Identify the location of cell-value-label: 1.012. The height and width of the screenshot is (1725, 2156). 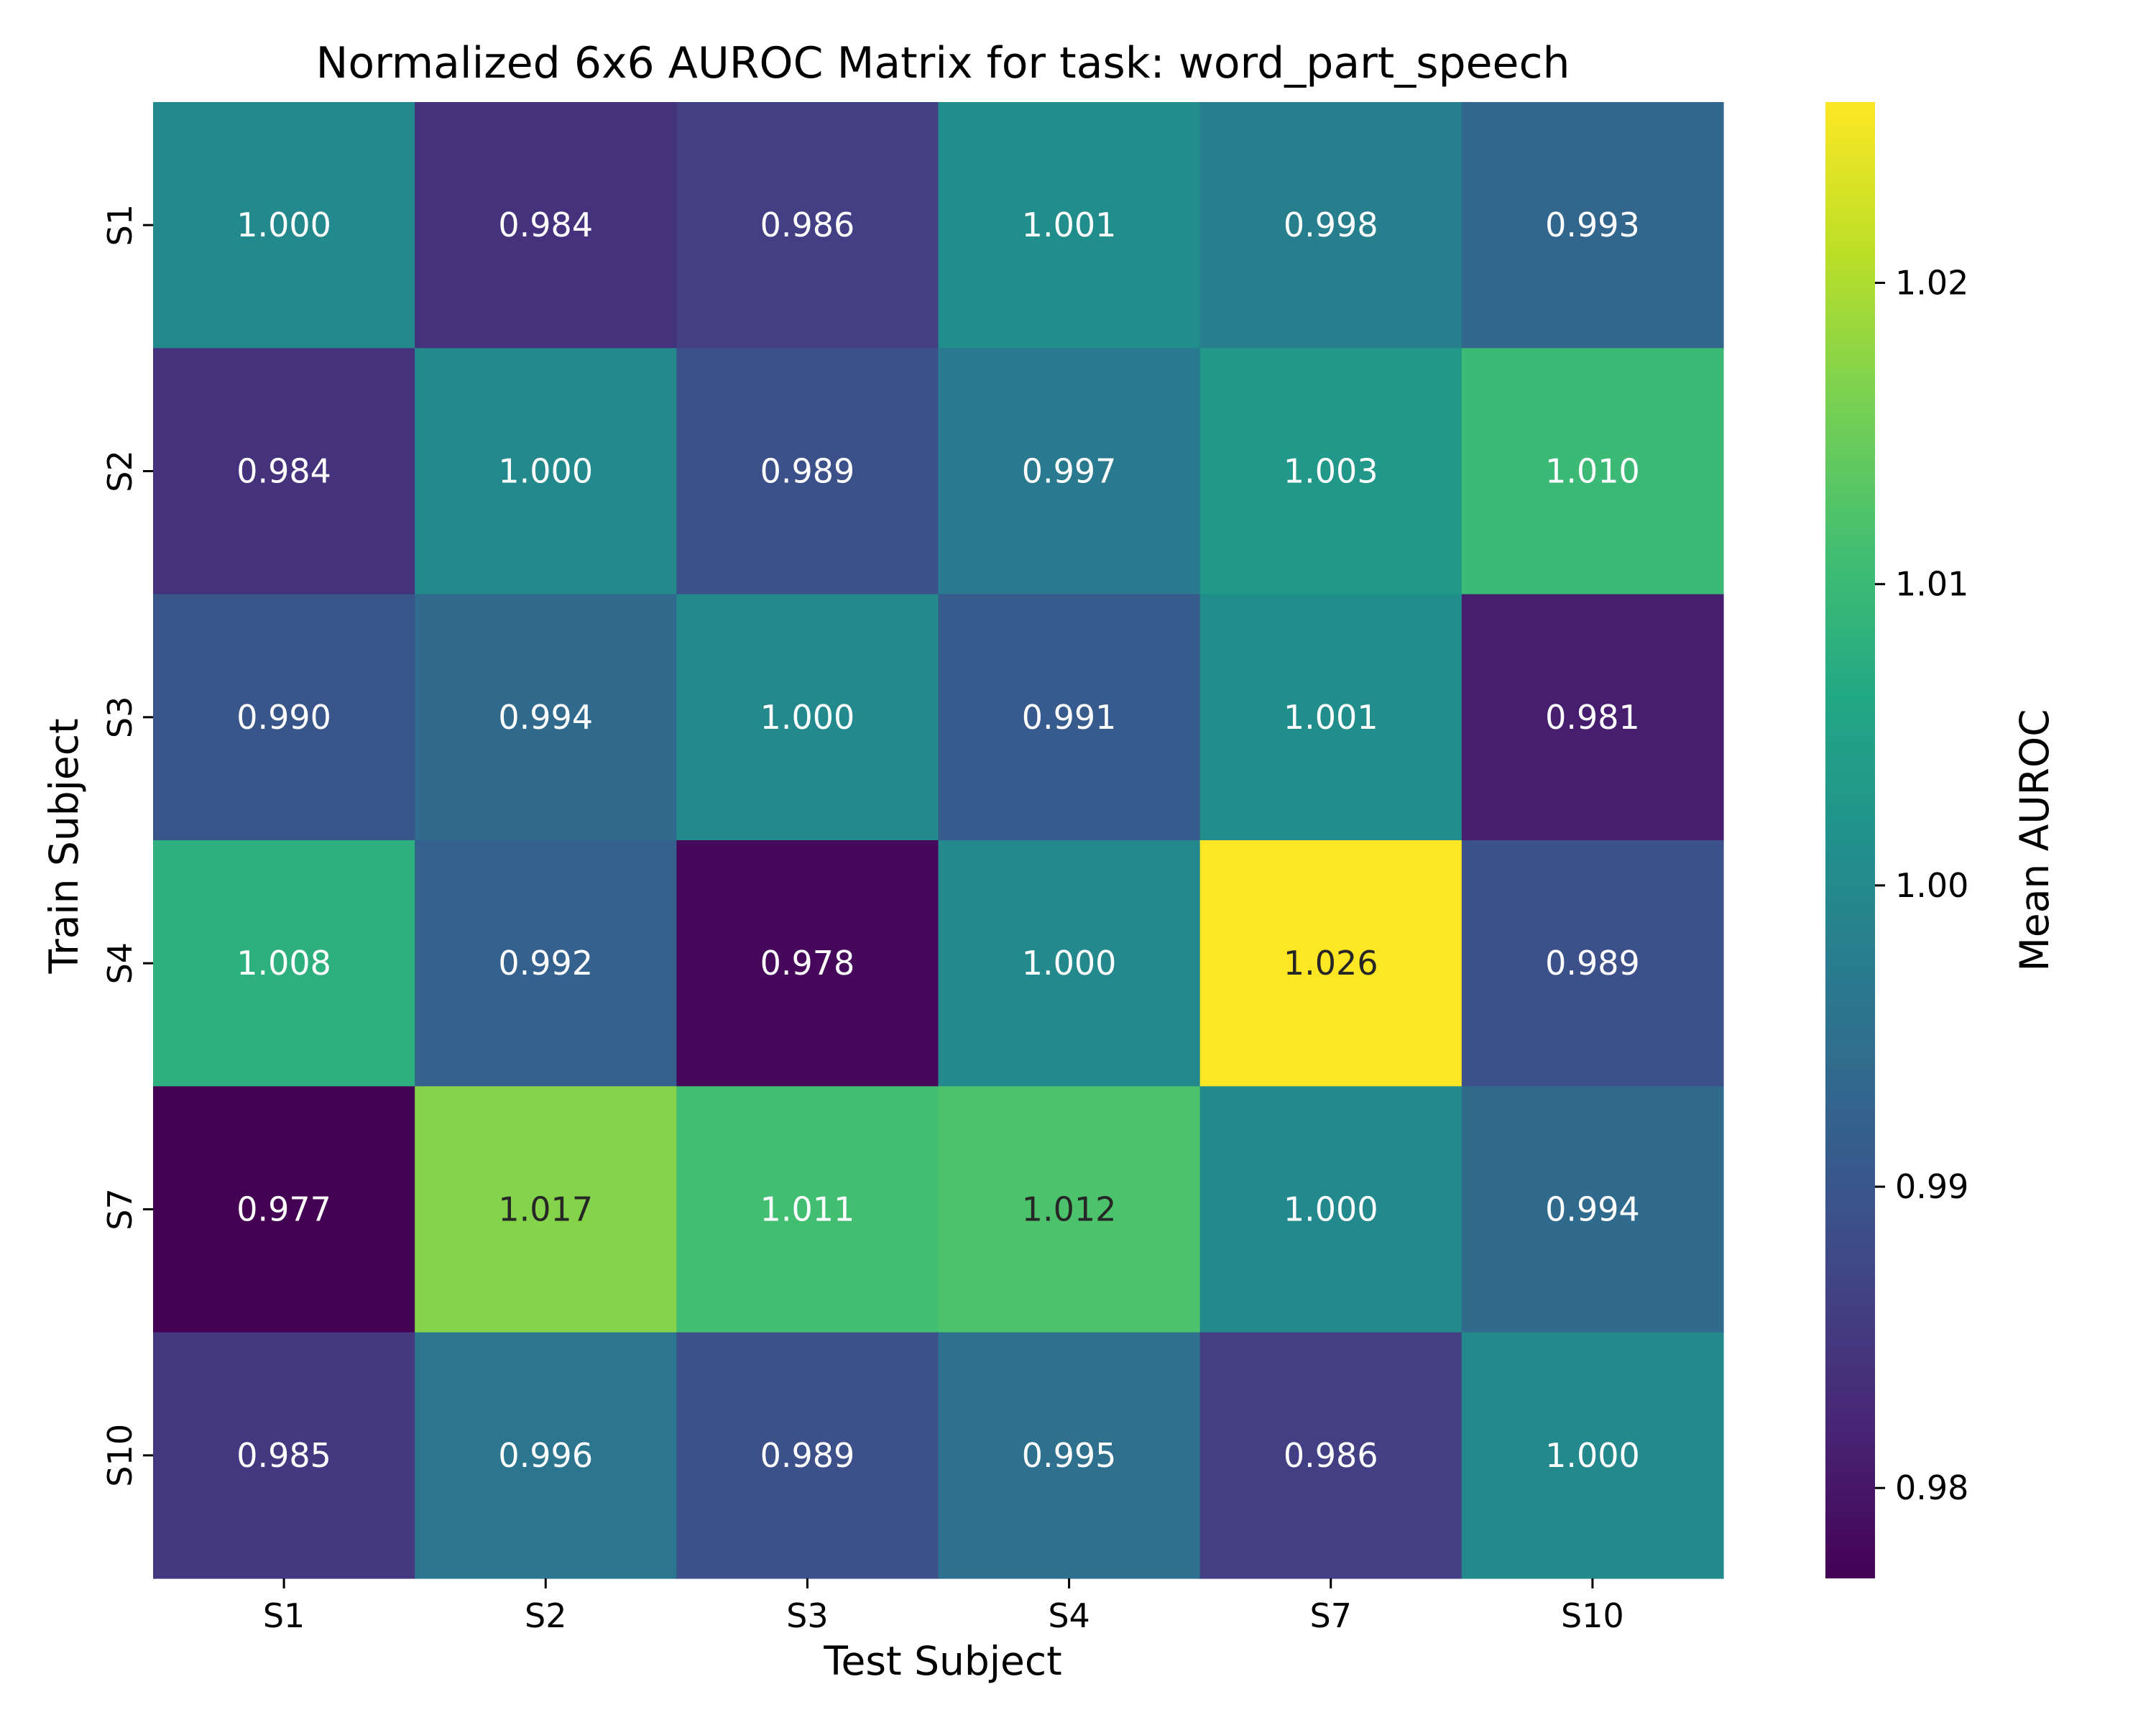
(1069, 1209).